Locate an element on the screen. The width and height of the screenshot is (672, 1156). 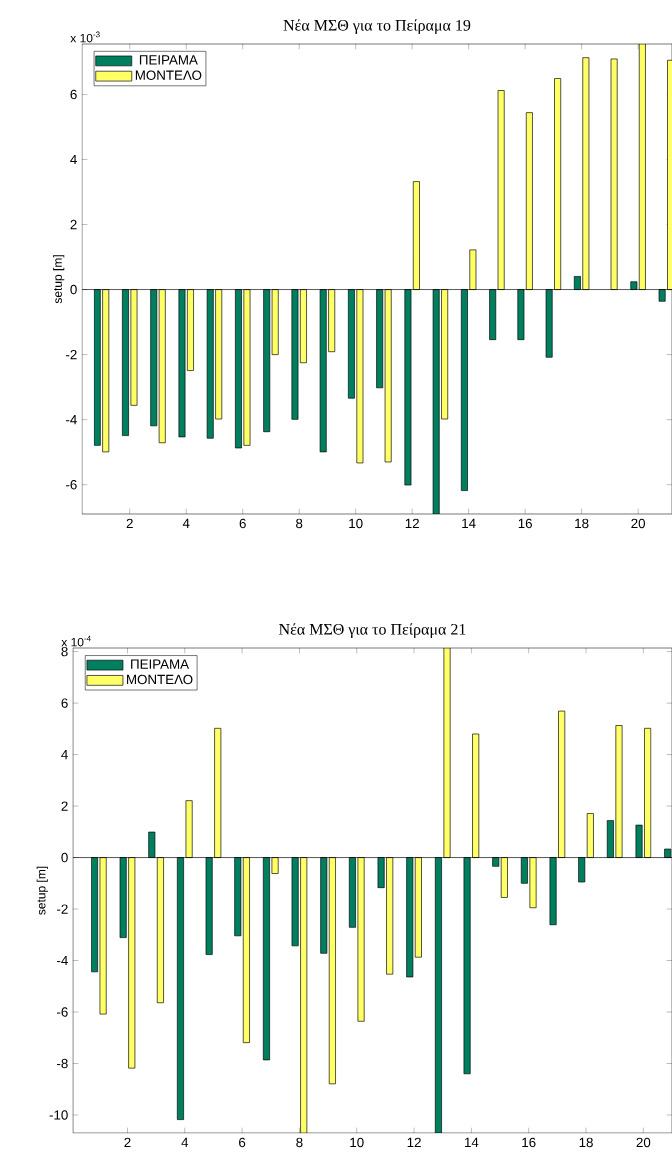
y-tick-label: -8 is located at coordinates (62, 1063).